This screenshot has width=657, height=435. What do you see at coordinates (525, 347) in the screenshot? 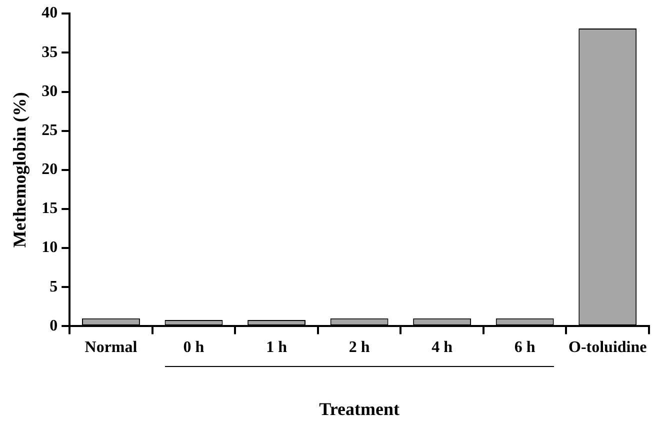
I see `x-tick-label: 6 h` at bounding box center [525, 347].